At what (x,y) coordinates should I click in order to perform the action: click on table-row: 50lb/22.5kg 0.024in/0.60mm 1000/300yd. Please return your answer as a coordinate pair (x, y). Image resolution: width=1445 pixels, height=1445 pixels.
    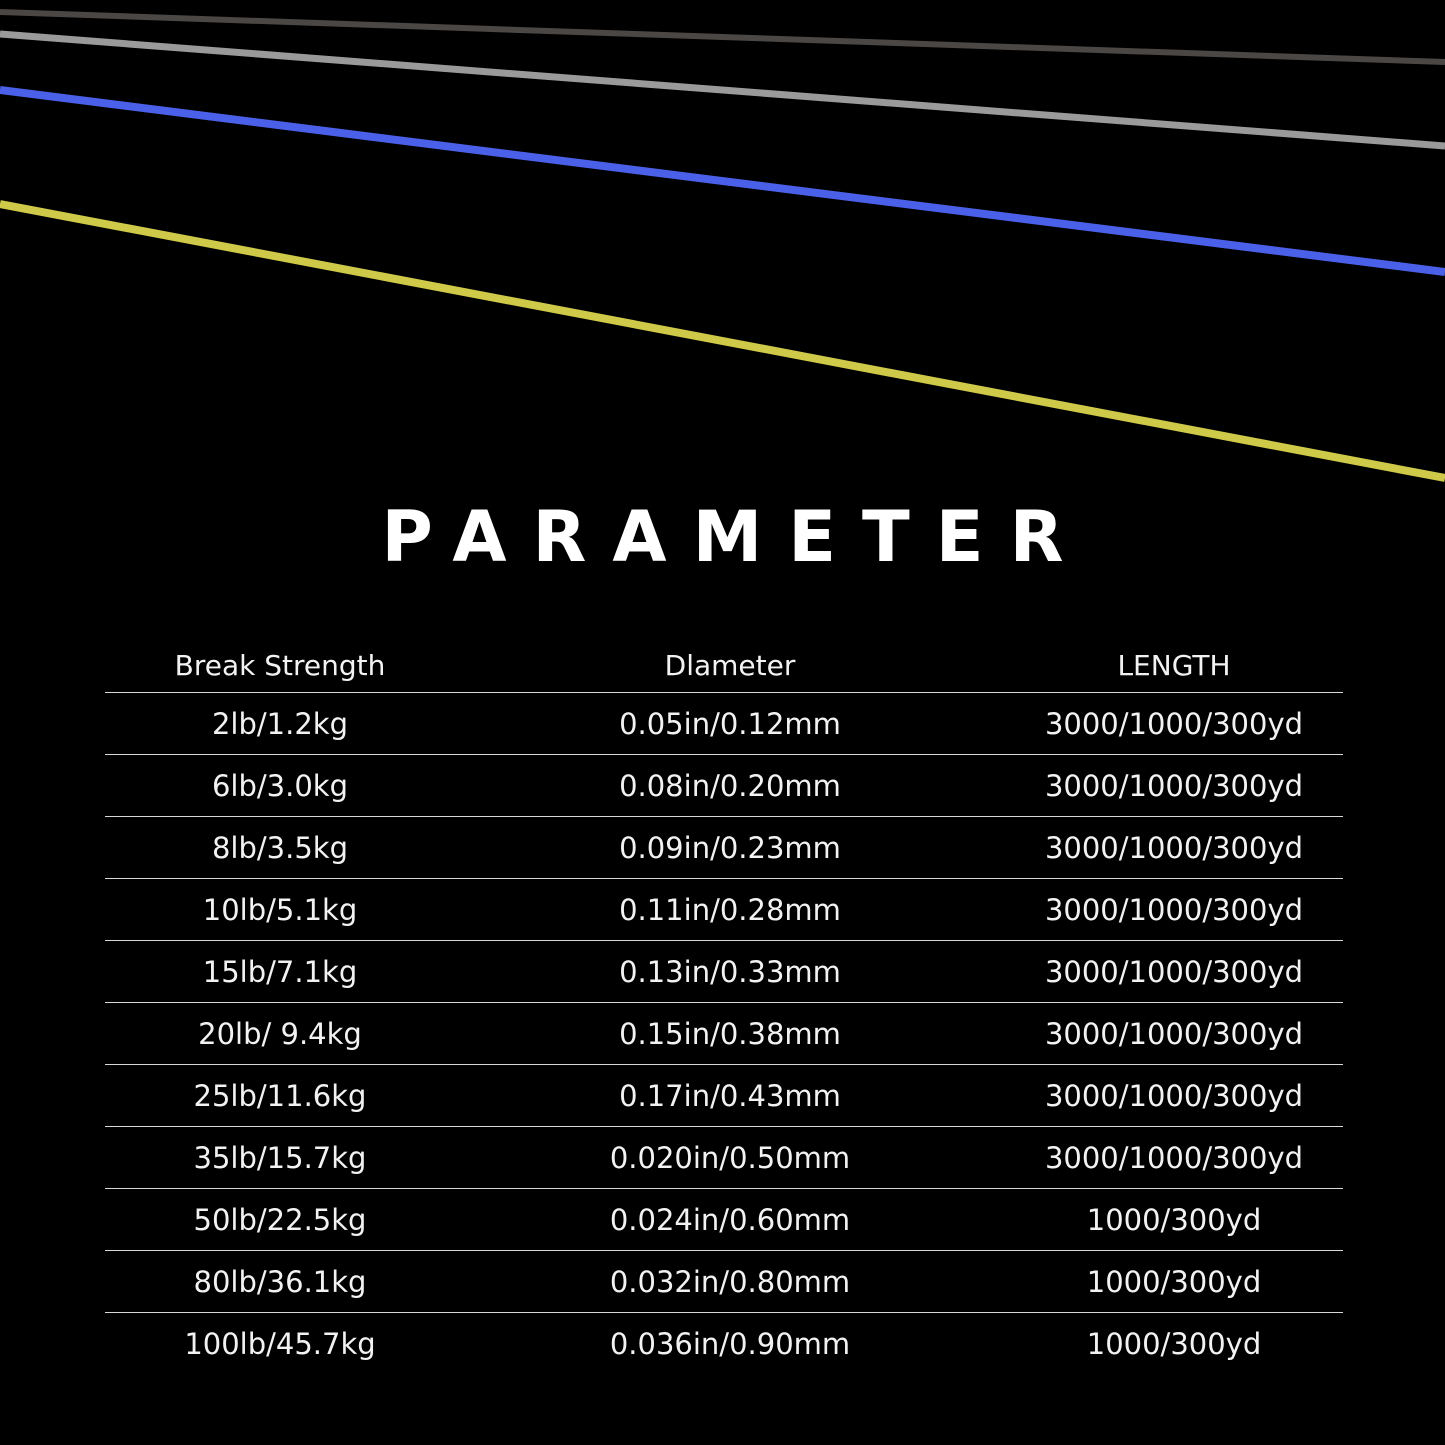
    Looking at the image, I should click on (724, 1220).